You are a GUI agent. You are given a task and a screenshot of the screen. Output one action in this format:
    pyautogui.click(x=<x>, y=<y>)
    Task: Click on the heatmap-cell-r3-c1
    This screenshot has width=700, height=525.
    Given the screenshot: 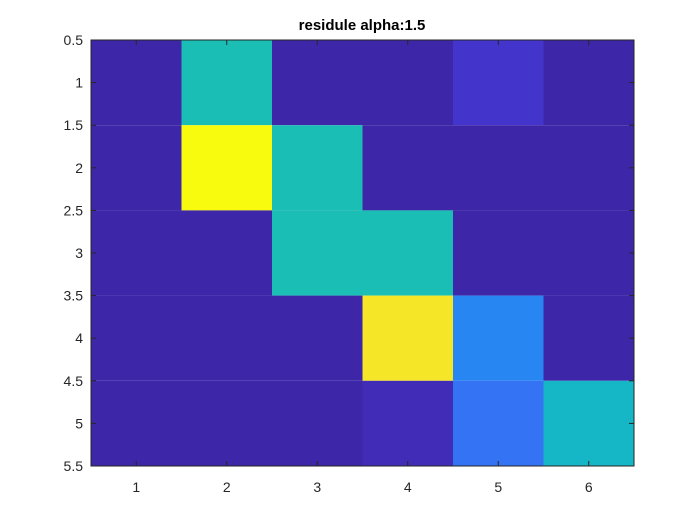 What is the action you would take?
    pyautogui.click(x=136, y=253)
    